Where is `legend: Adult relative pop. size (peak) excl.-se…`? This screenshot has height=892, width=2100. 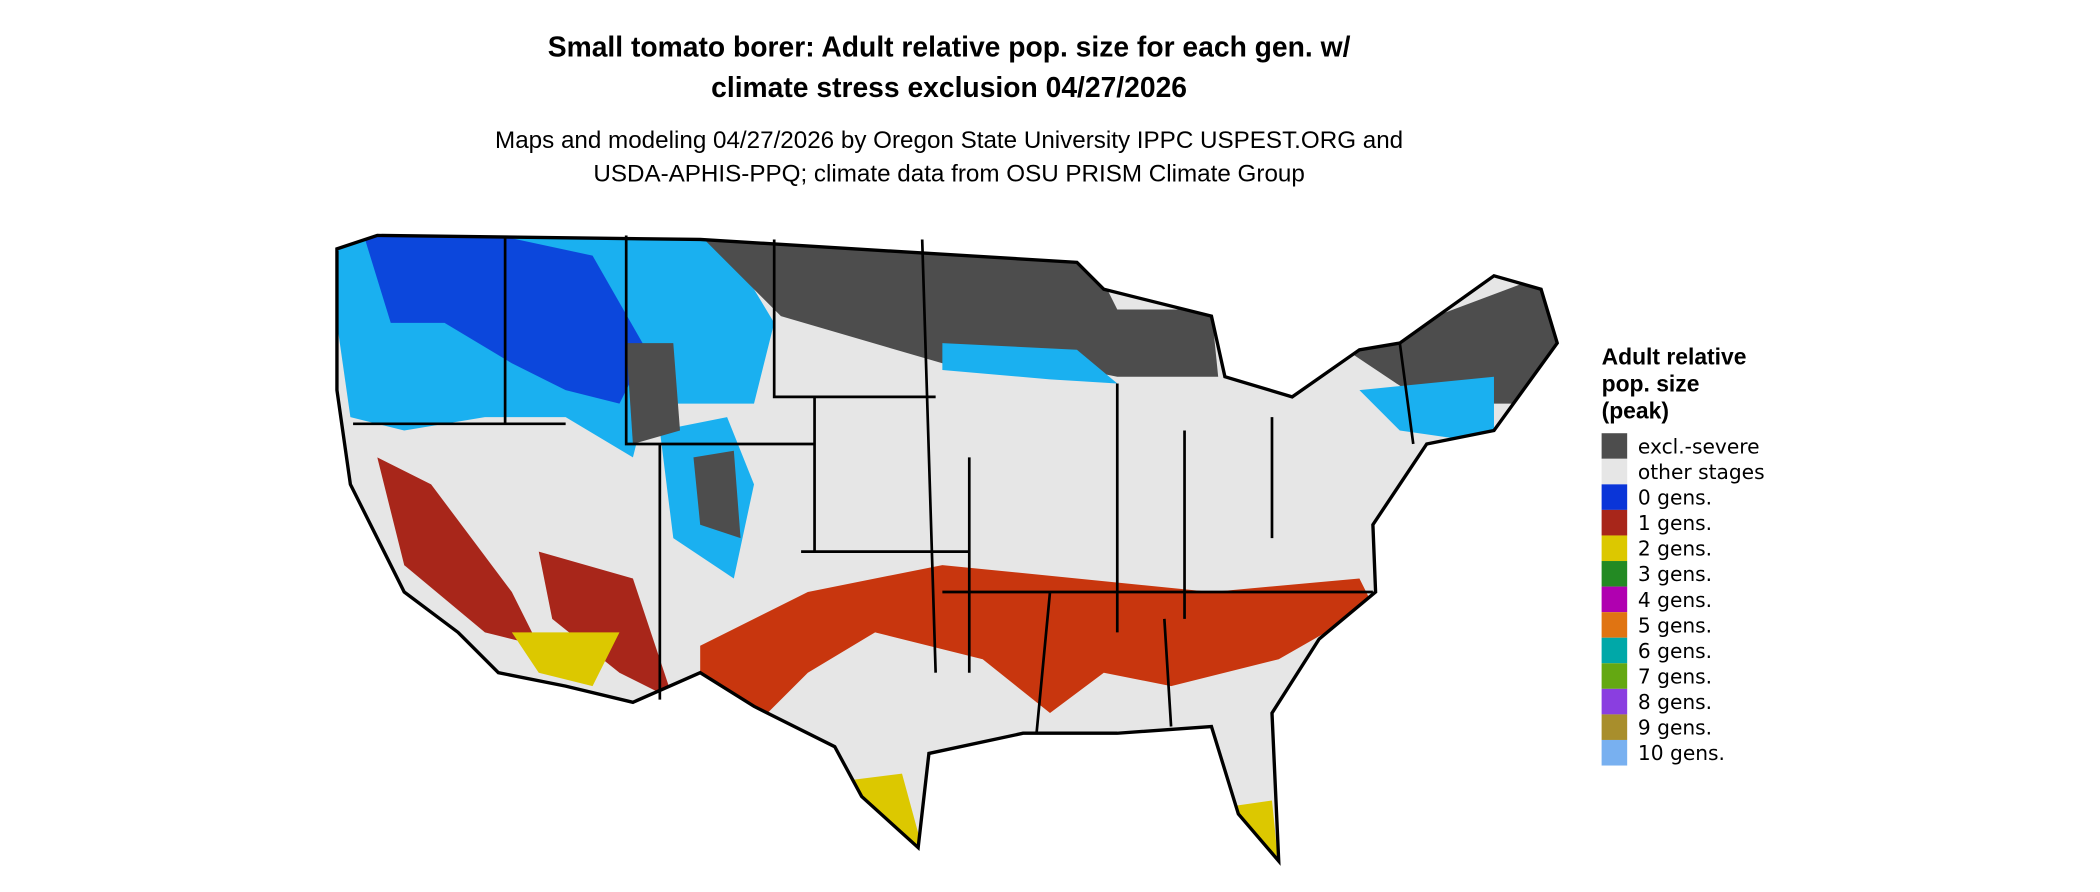 legend: Adult relative pop. size (peak) excl.-se… is located at coordinates (1683, 555).